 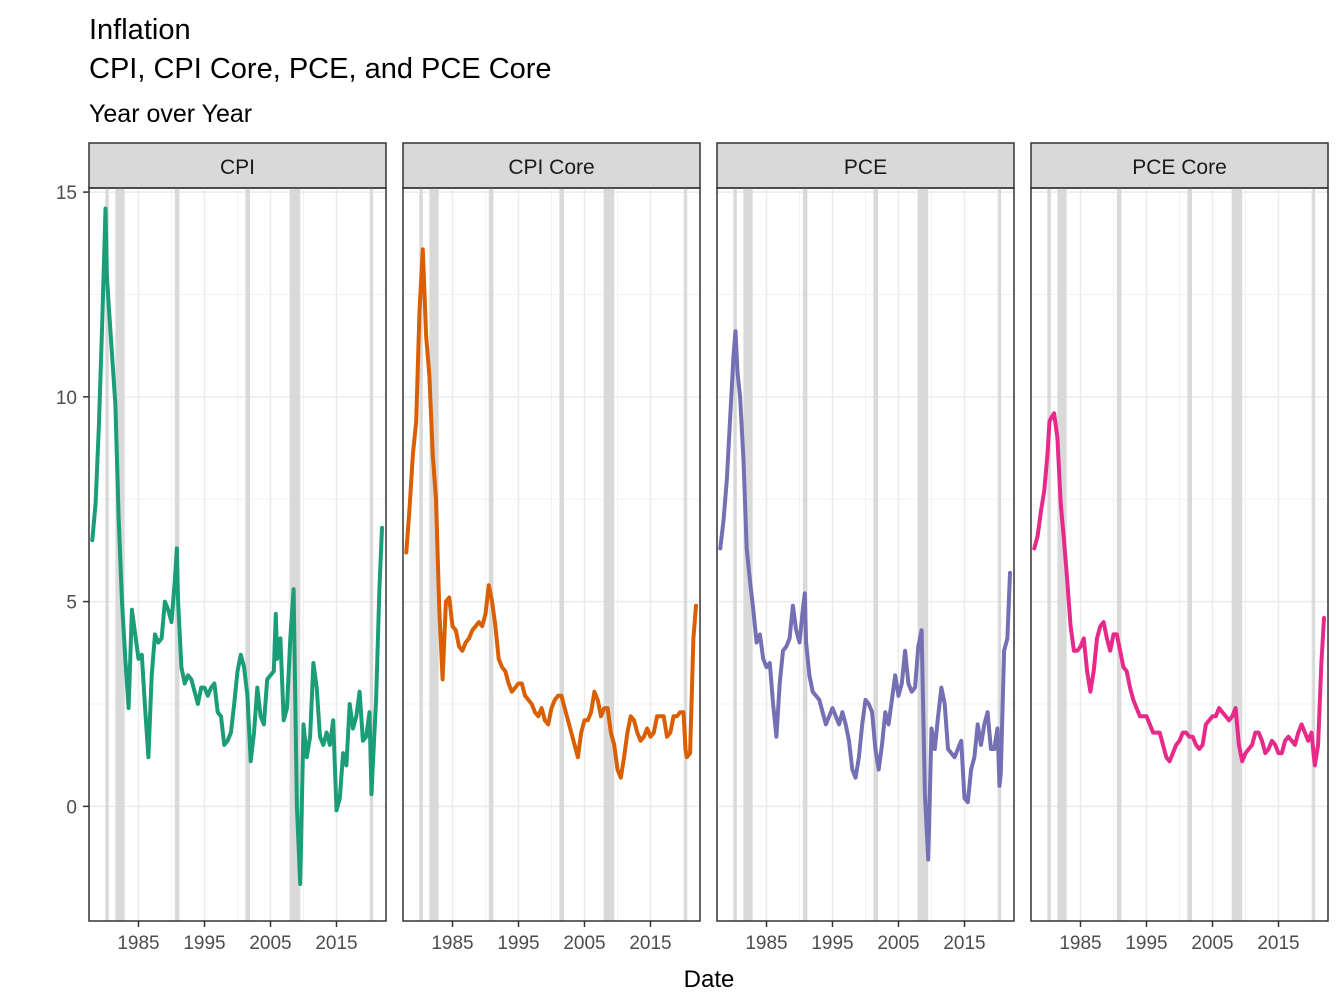 I want to click on facet-strip-label: CPI, so click(x=237, y=167).